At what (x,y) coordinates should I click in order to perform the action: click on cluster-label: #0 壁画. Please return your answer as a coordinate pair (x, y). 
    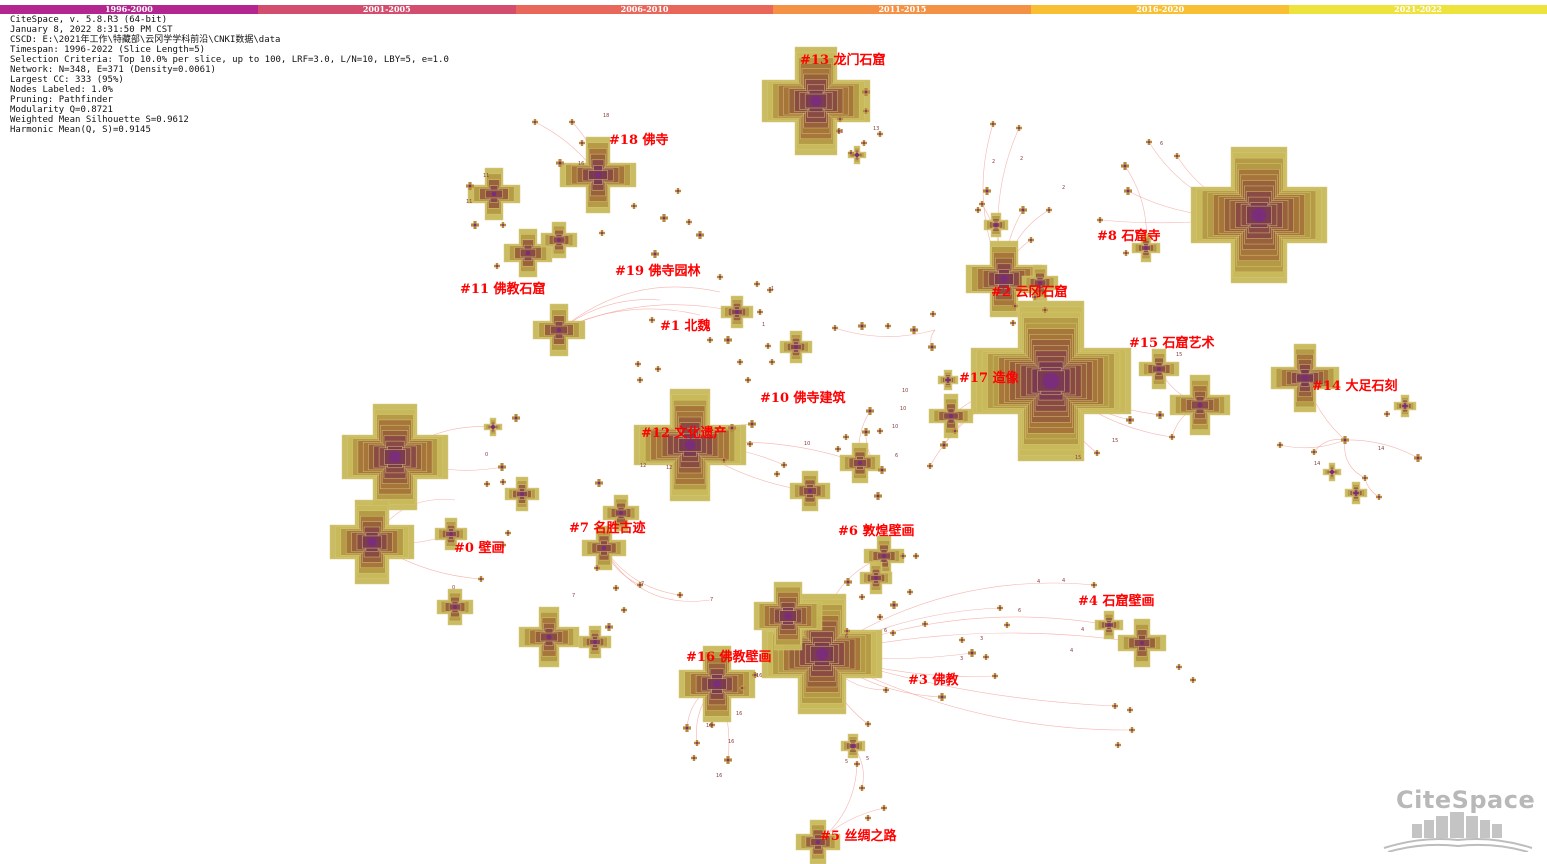
    Looking at the image, I should click on (479, 548).